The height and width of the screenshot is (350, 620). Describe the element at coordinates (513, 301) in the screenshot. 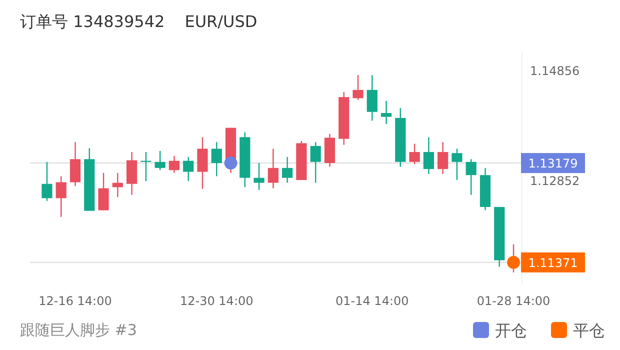

I see `x-tick-label: 01-28 14:00` at that location.